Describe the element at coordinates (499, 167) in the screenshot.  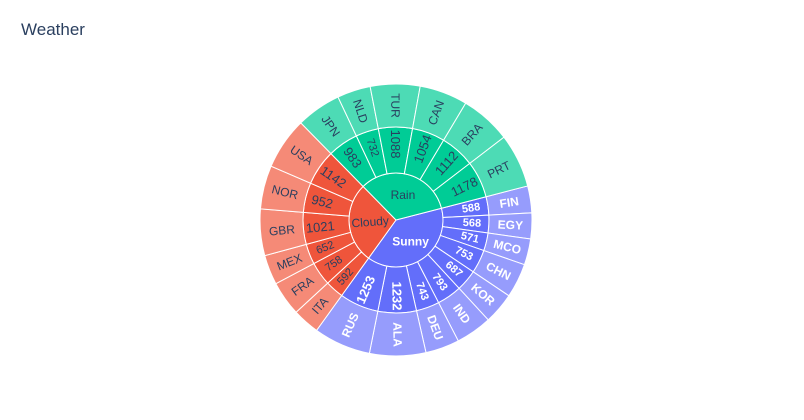
I see `ring-outer-prt` at that location.